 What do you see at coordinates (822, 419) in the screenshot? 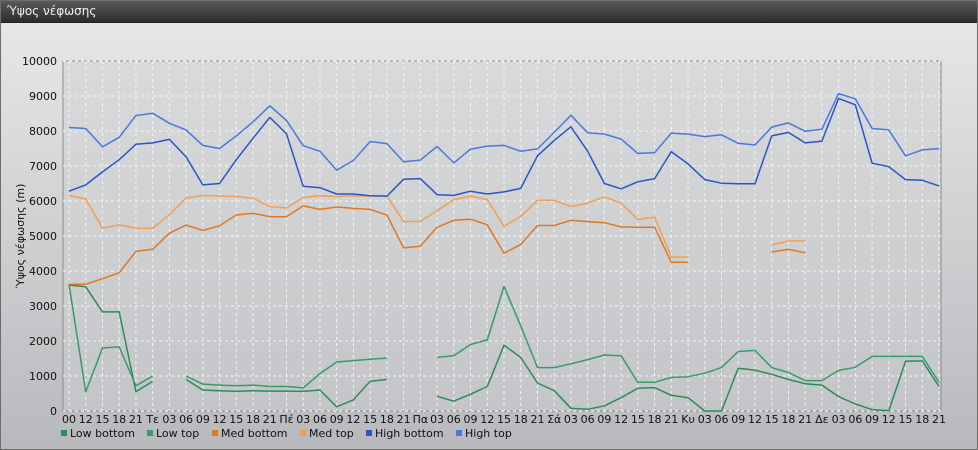
I see `x-tick-label: Δε` at bounding box center [822, 419].